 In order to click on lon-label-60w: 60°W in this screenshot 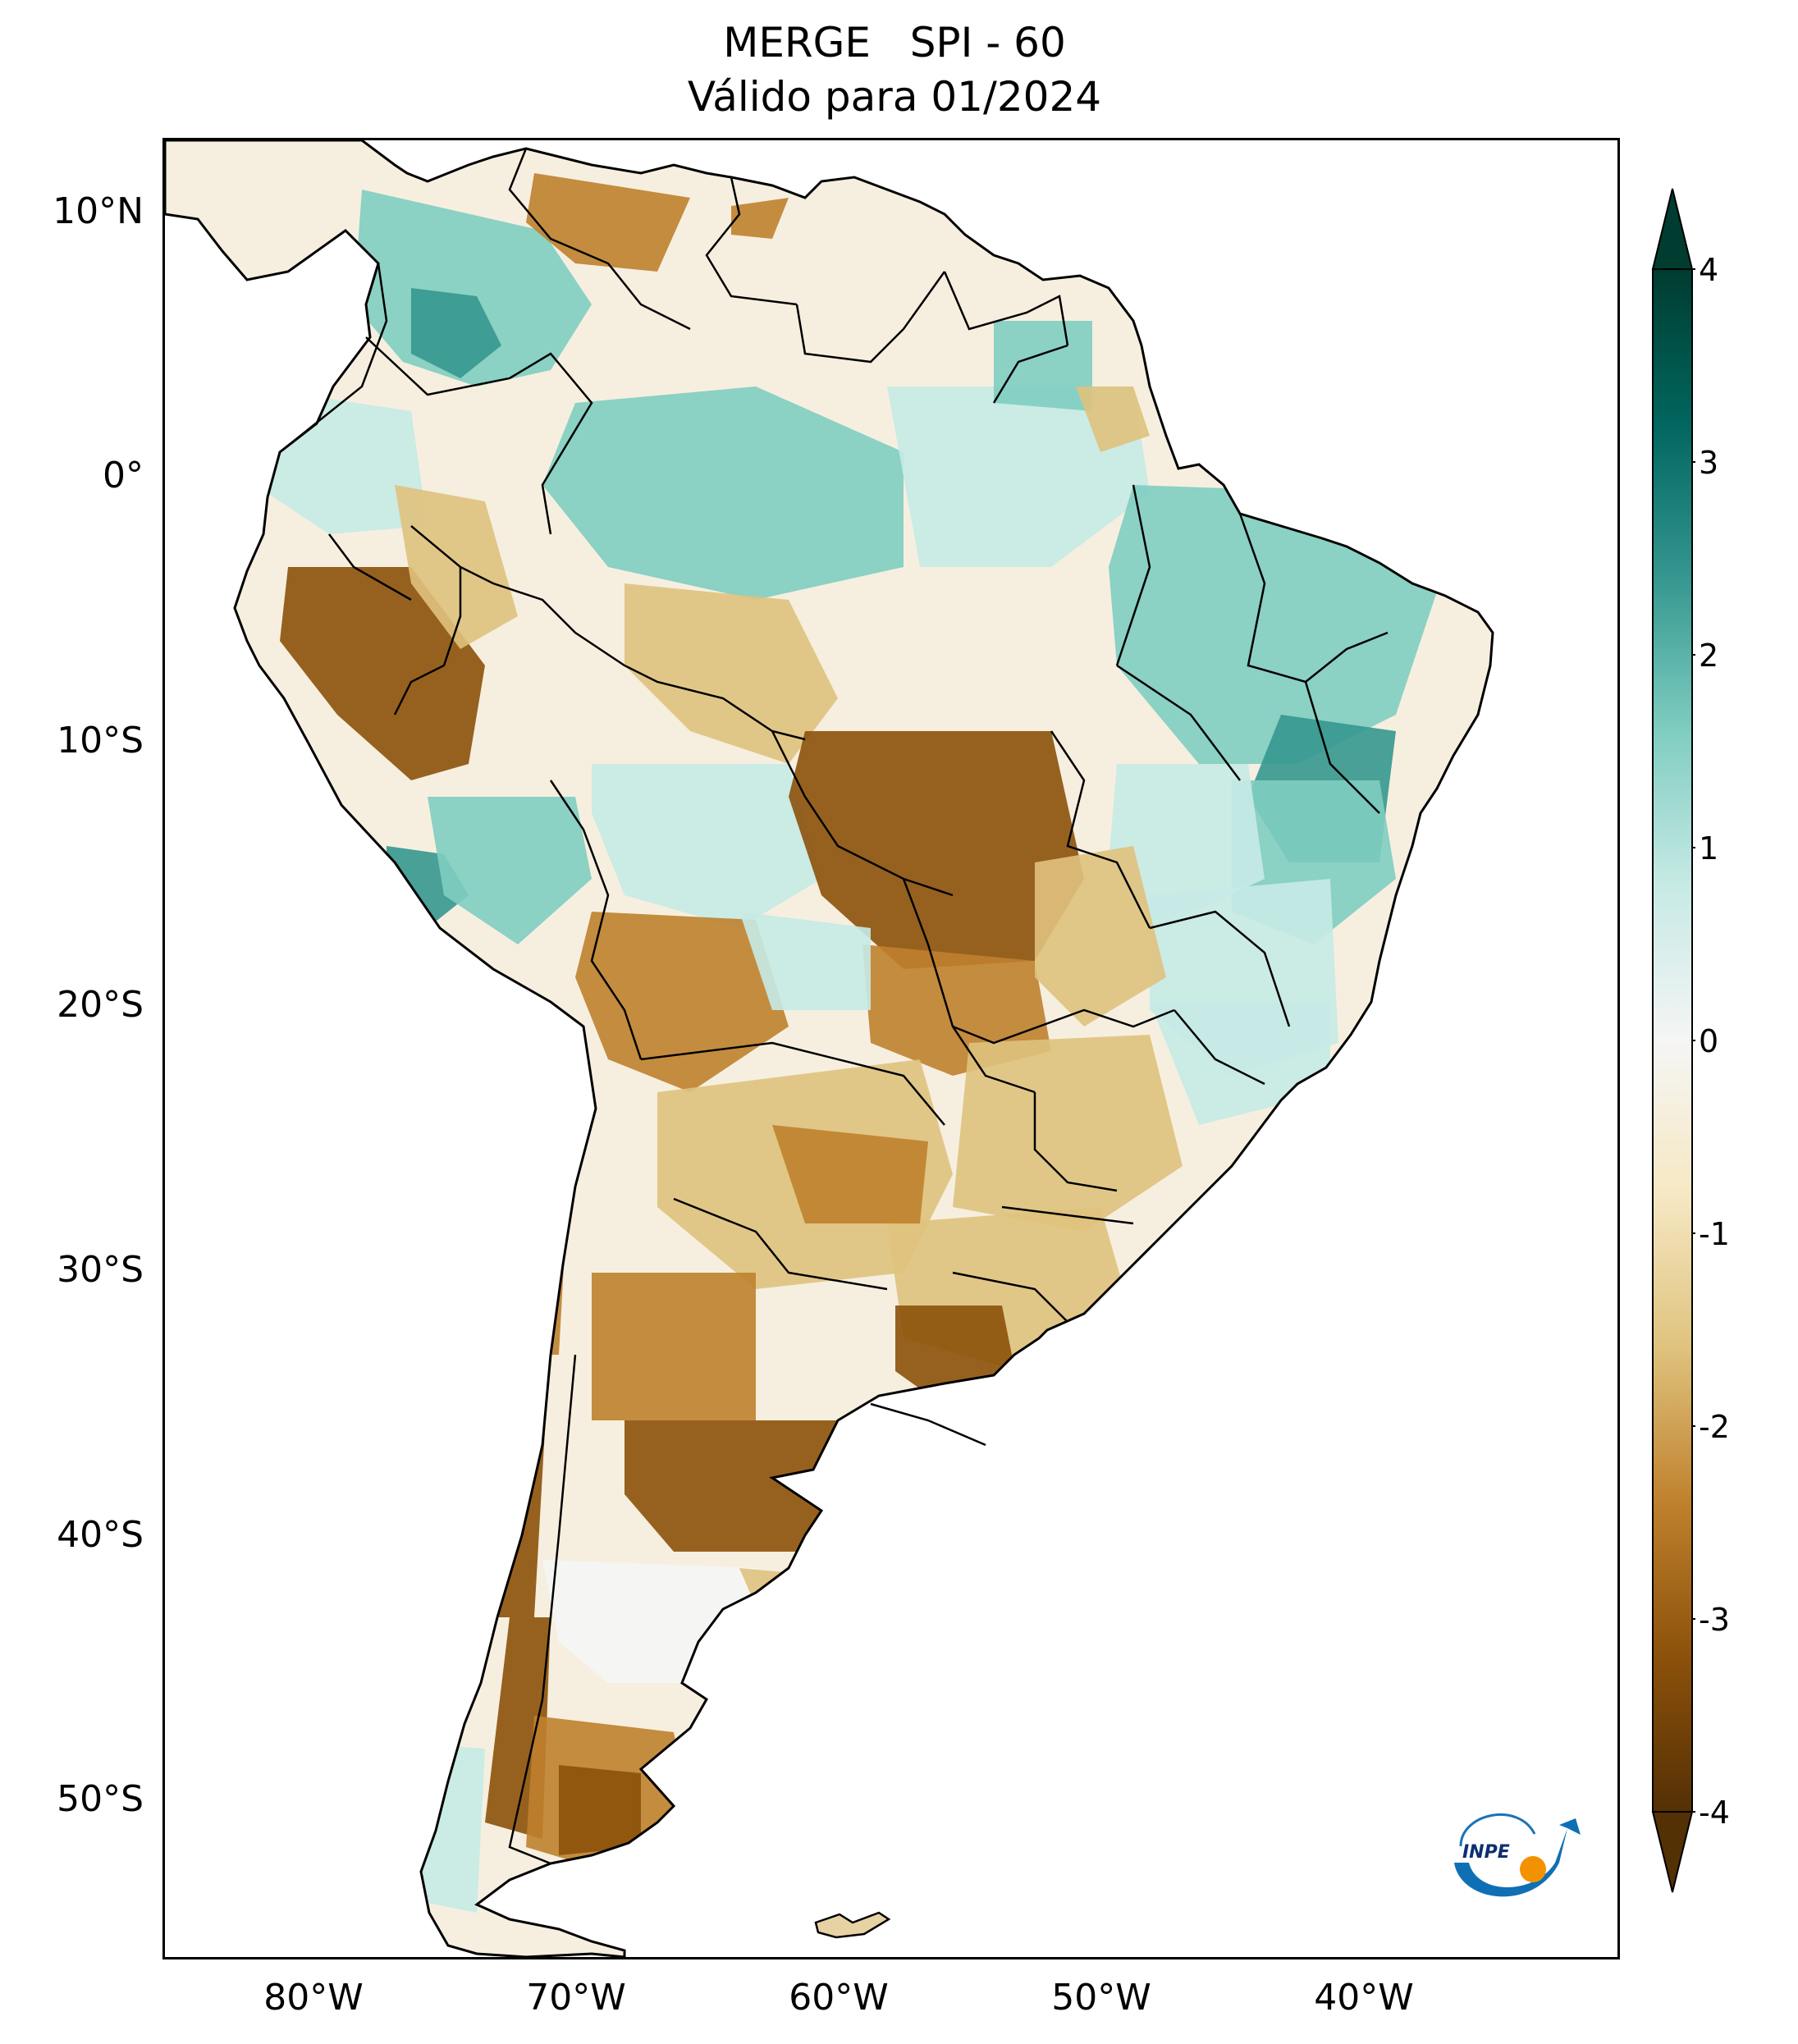, I will do `click(839, 1998)`.